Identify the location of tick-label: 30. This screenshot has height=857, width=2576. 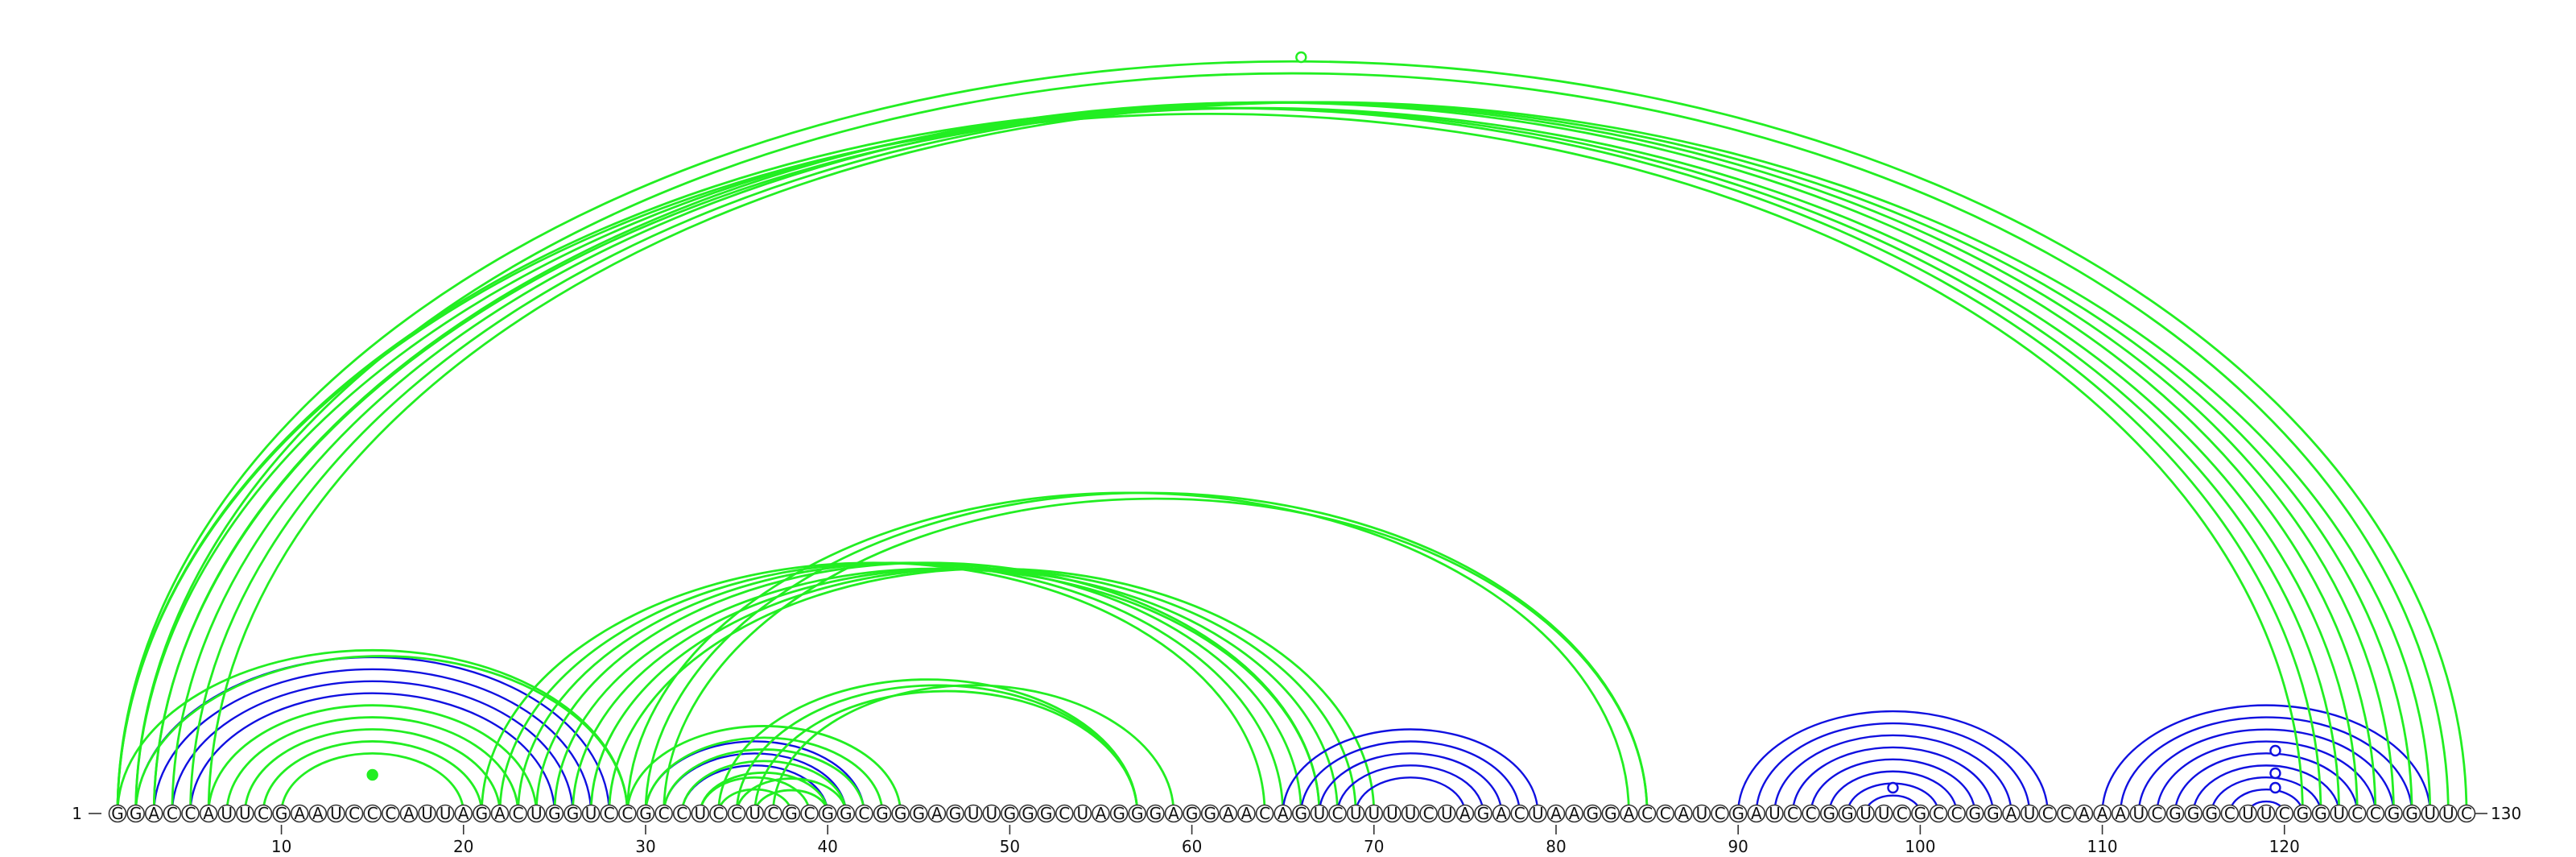
(645, 846).